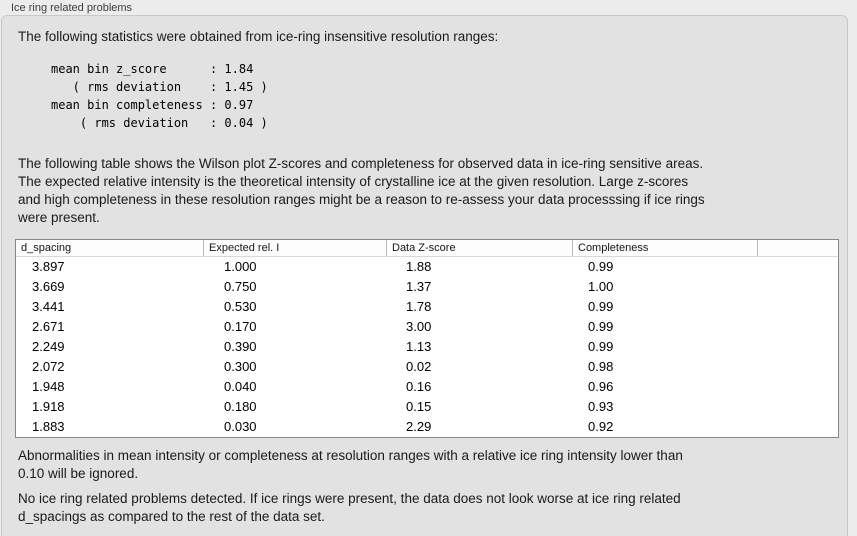 This screenshot has width=857, height=536. Describe the element at coordinates (240, 266) in the screenshot. I see `cell-expected-rel-i: 1.000` at that location.